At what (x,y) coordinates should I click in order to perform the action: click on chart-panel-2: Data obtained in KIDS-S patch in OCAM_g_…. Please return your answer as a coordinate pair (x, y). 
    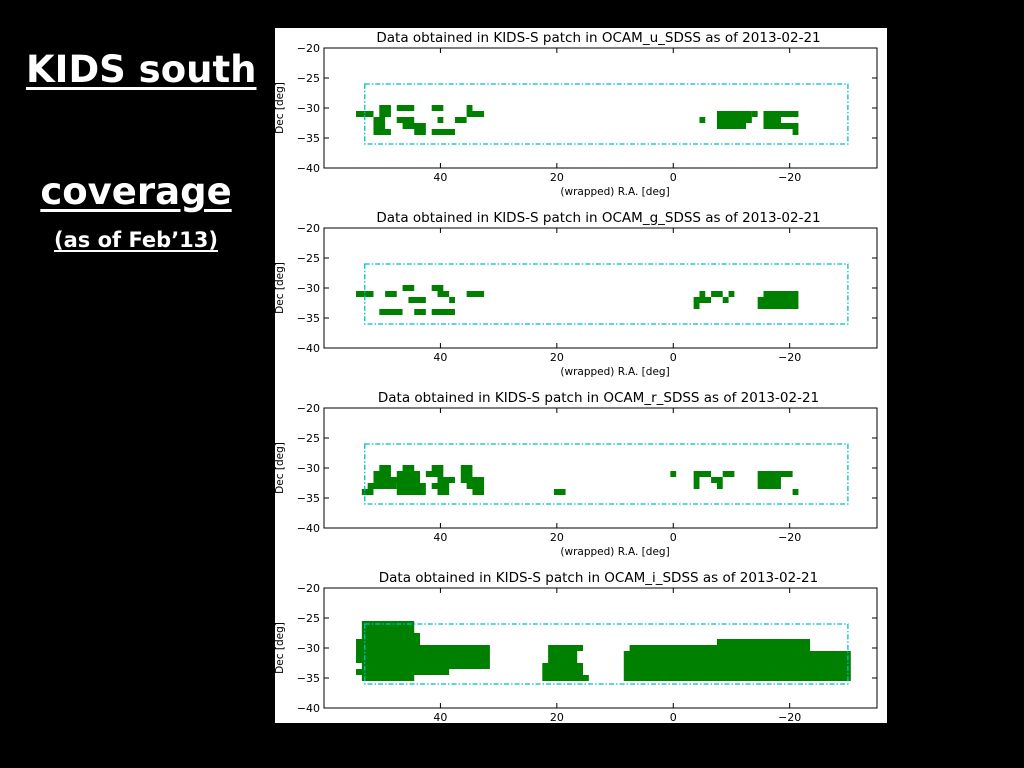
    Looking at the image, I should click on (576, 294).